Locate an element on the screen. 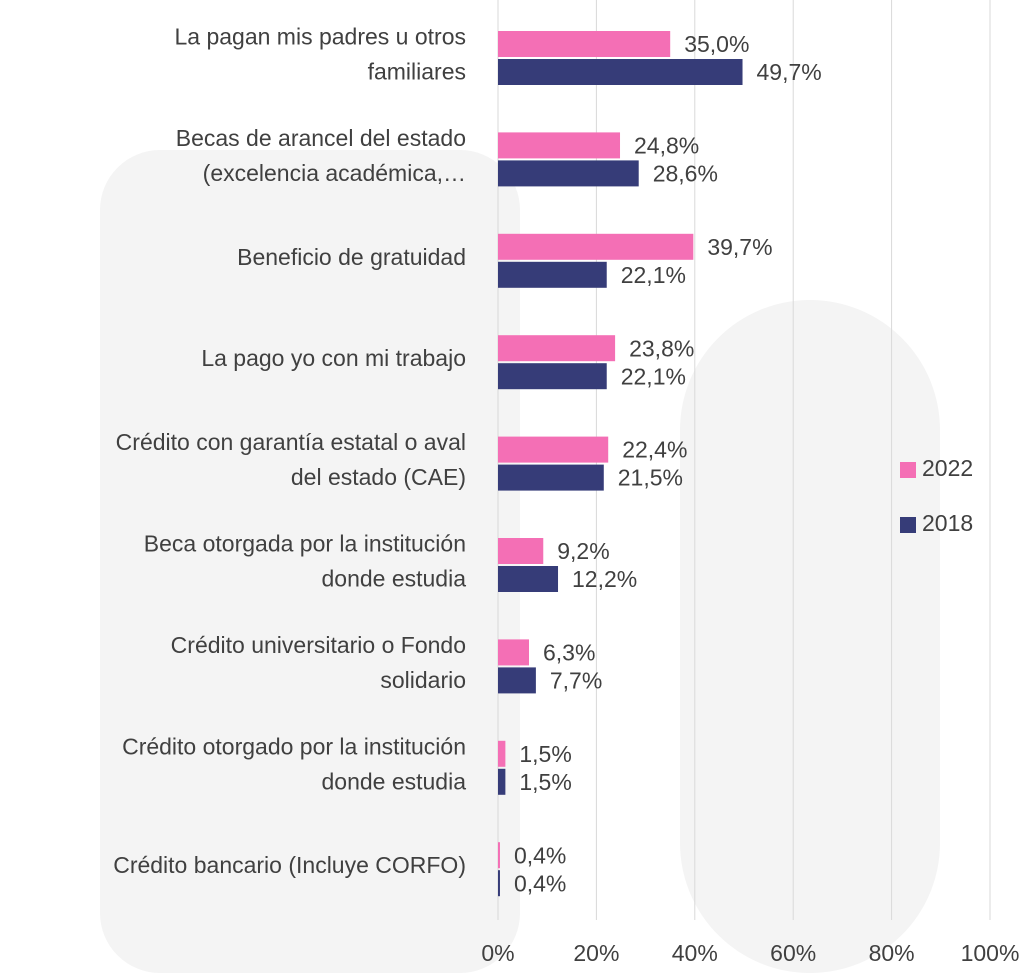 This screenshot has width=1029, height=973. value-label: 24,8% is located at coordinates (666, 145).